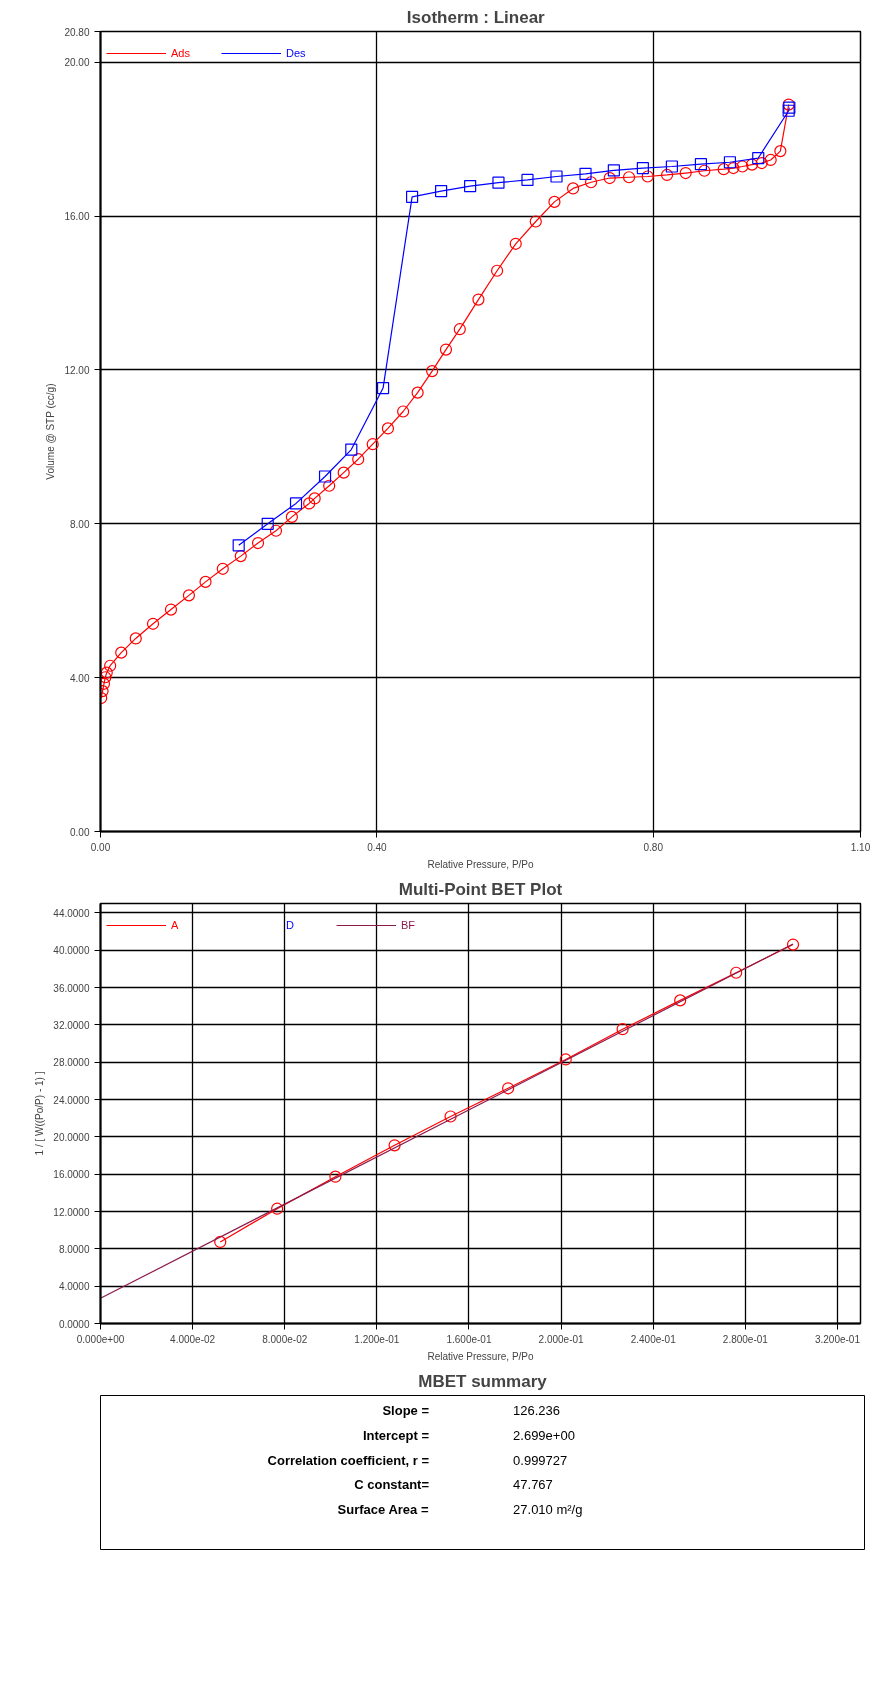  I want to click on y-axis-title: 1 / [ W((Po/P) - 1) ], so click(40, 1113).